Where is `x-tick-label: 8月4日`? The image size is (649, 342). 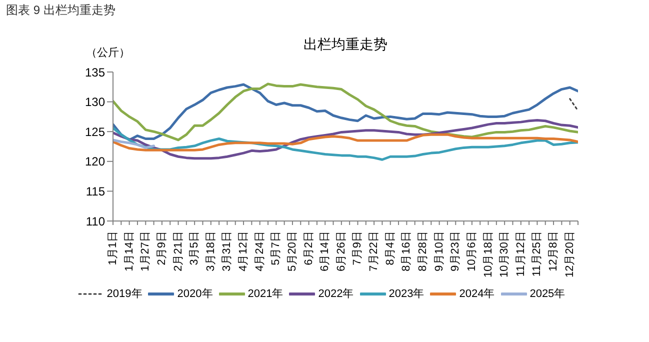 x-tick-label: 8月4日 is located at coordinates (390, 248).